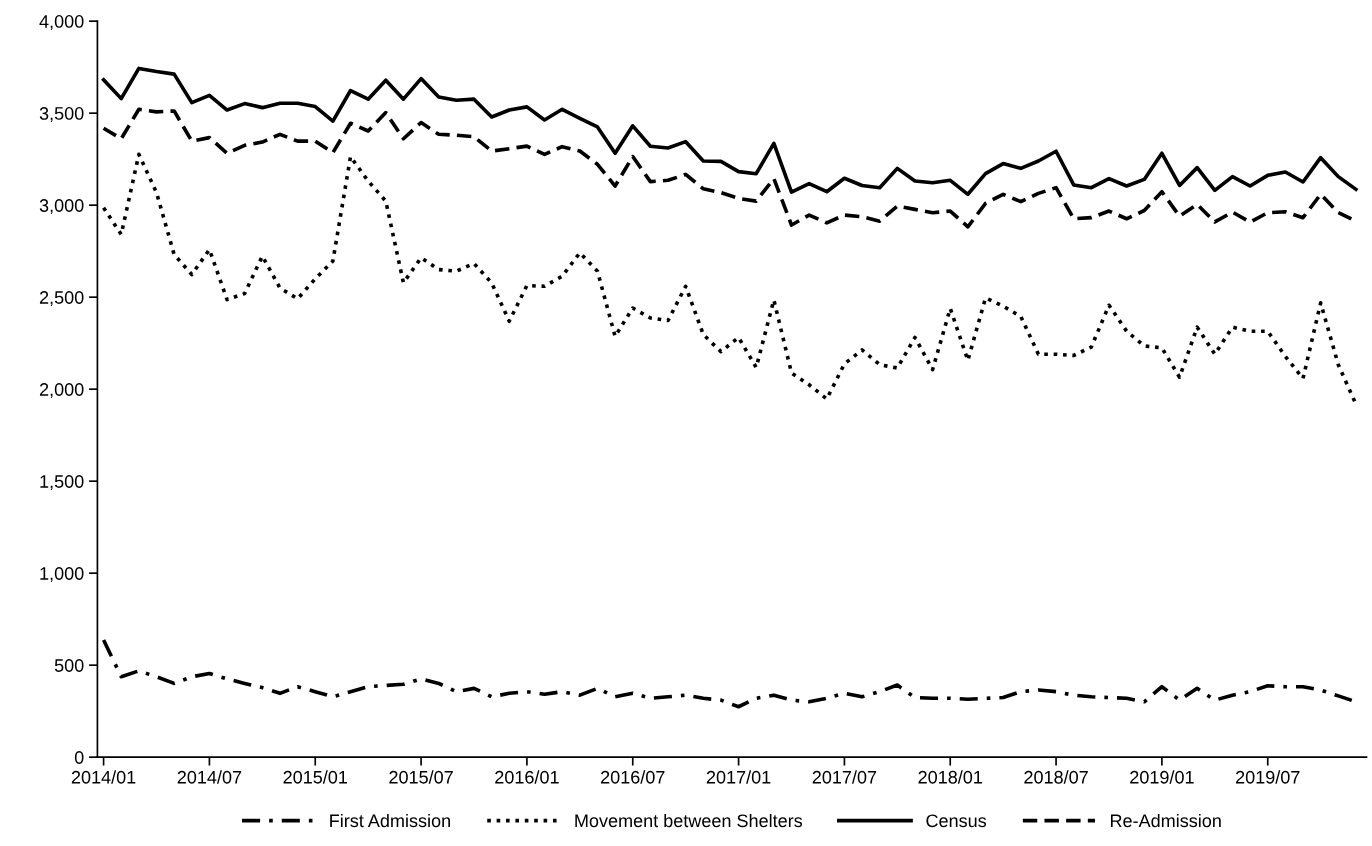 The width and height of the screenshot is (1372, 846). Describe the element at coordinates (1165, 820) in the screenshot. I see `legend-label: Re-Admission` at that location.